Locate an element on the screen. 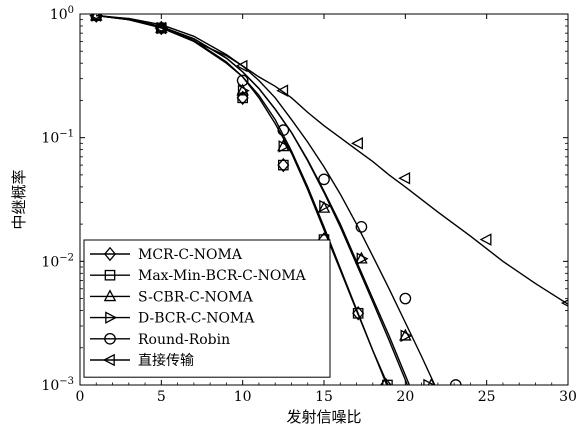 Image resolution: width=586 pixels, height=434 pixels. y-tick-label: 10⁻³ is located at coordinates (57, 385).